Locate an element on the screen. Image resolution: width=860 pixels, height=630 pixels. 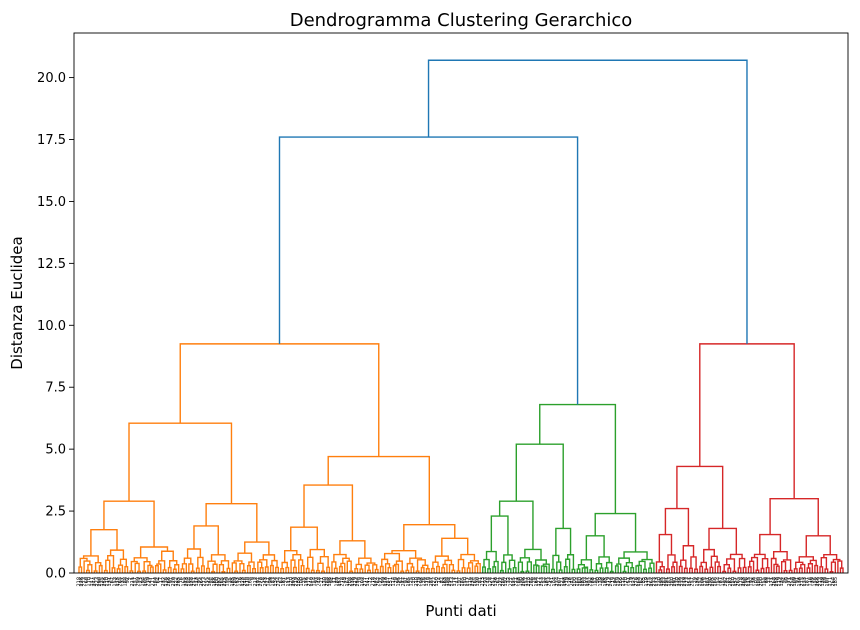
leaf-label: 49 is located at coordinates (430, 580).